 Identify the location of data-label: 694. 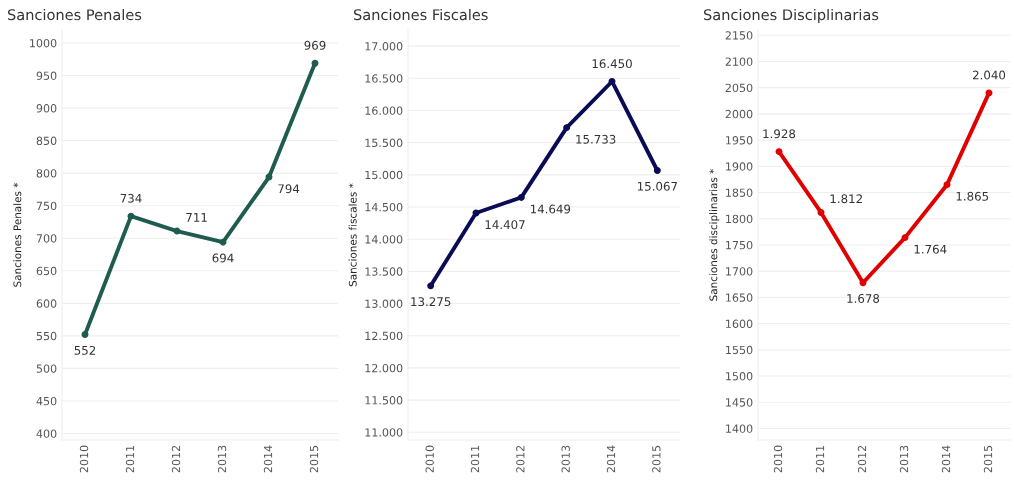
(223, 258).